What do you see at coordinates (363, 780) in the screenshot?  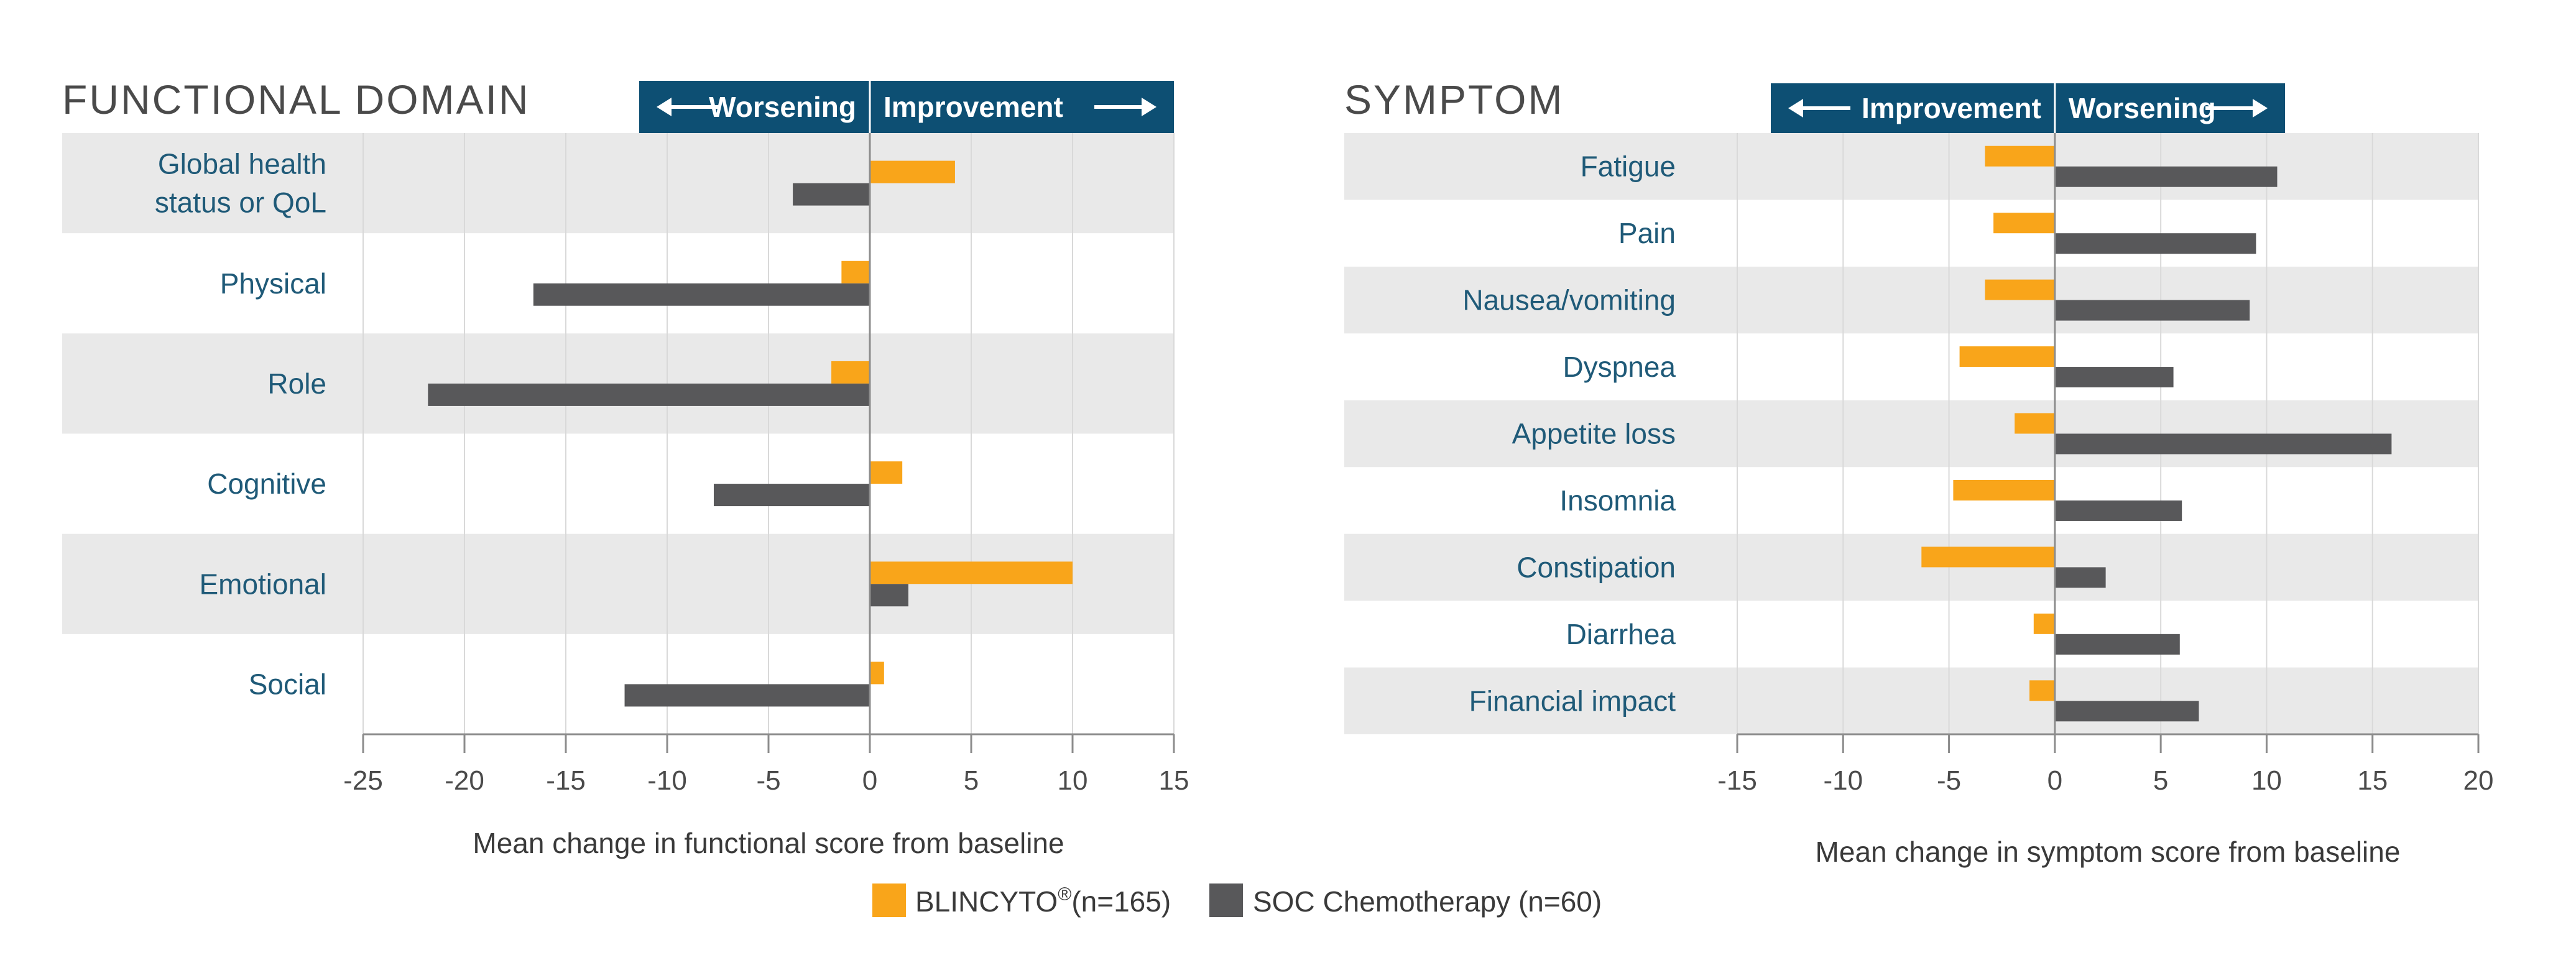 I see `x-tick-label: -25` at bounding box center [363, 780].